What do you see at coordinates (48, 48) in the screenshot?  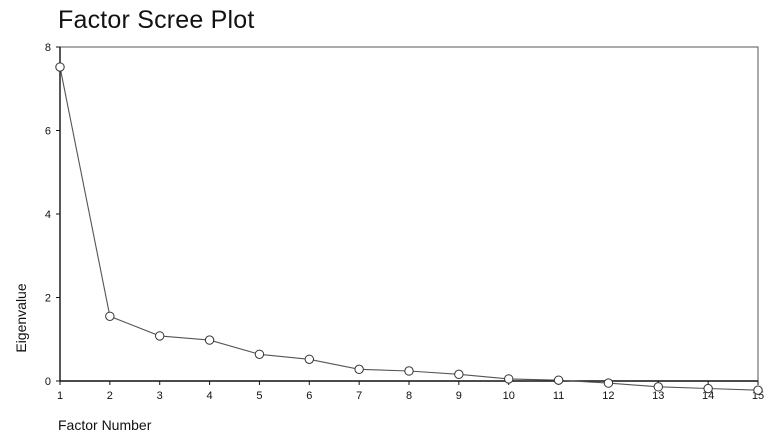 I see `y-tick-label: 8` at bounding box center [48, 48].